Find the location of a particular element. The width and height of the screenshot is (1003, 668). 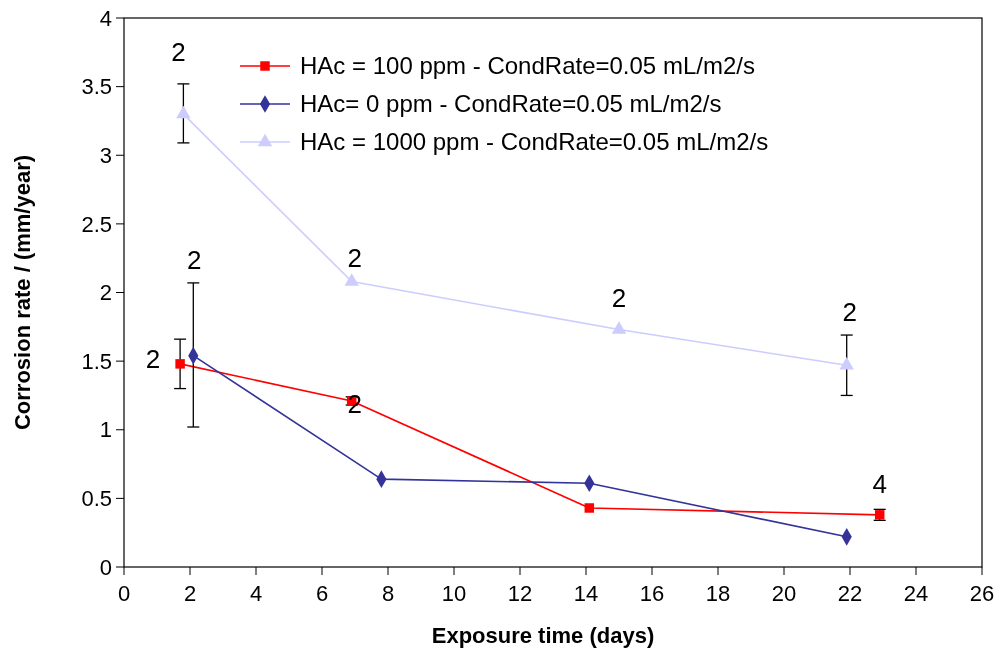

y-tick-label: 1 is located at coordinates (105, 430).